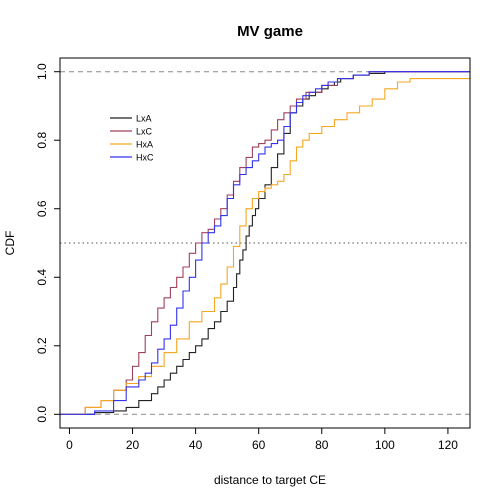 The width and height of the screenshot is (500, 500). What do you see at coordinates (42, 71) in the screenshot?
I see `y-tick-label-5: 1.0` at bounding box center [42, 71].